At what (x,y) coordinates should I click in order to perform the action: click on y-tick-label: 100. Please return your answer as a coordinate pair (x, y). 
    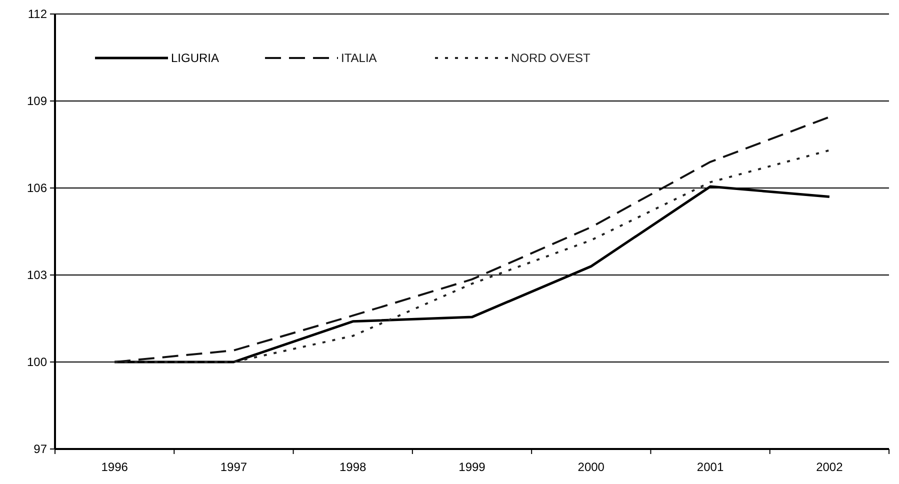
    Looking at the image, I should click on (37, 362).